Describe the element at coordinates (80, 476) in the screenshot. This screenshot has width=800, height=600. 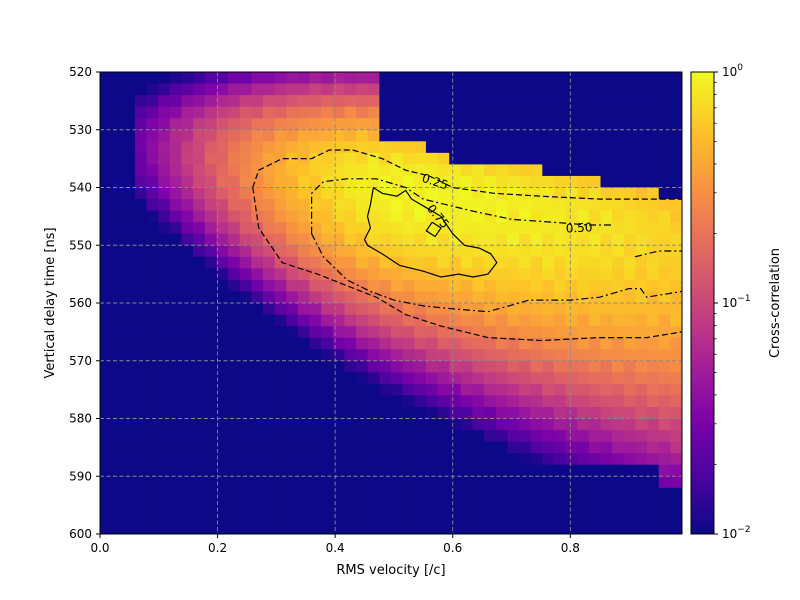
I see `y-tick-label: 590` at that location.